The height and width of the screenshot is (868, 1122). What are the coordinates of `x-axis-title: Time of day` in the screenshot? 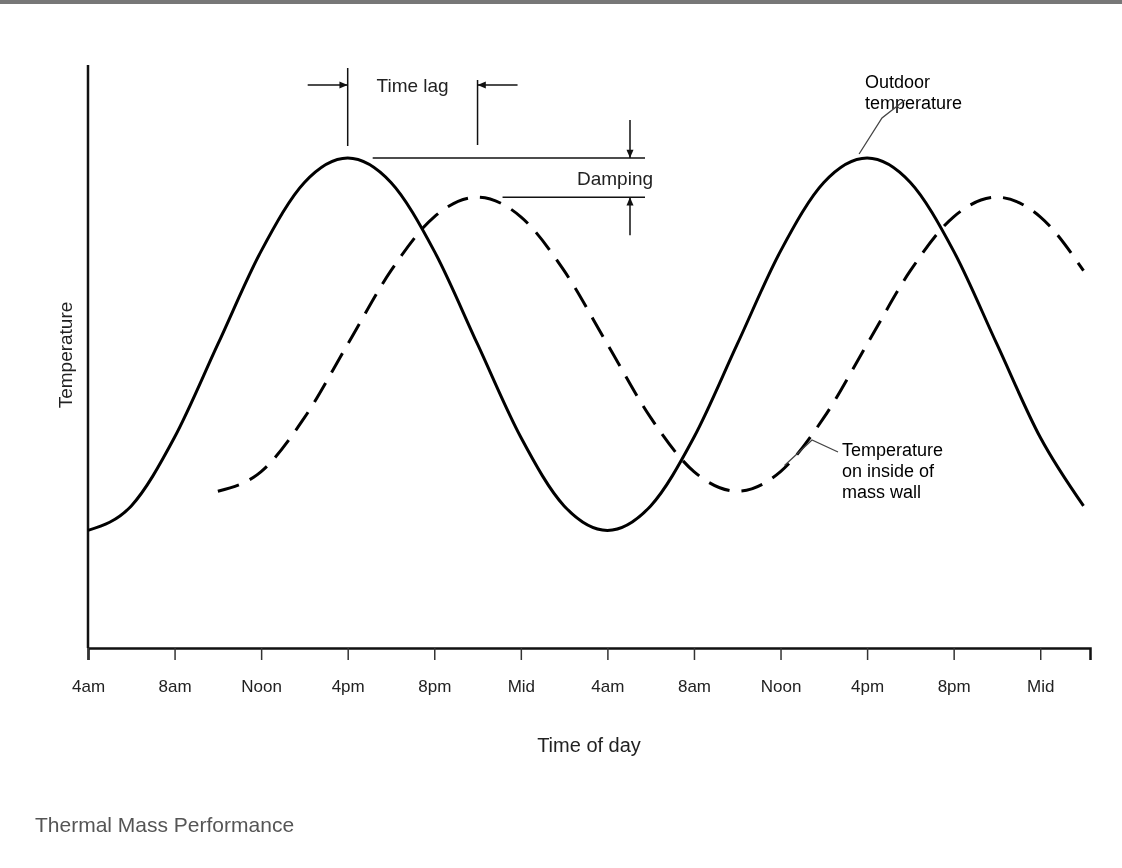 It's located at (589, 745).